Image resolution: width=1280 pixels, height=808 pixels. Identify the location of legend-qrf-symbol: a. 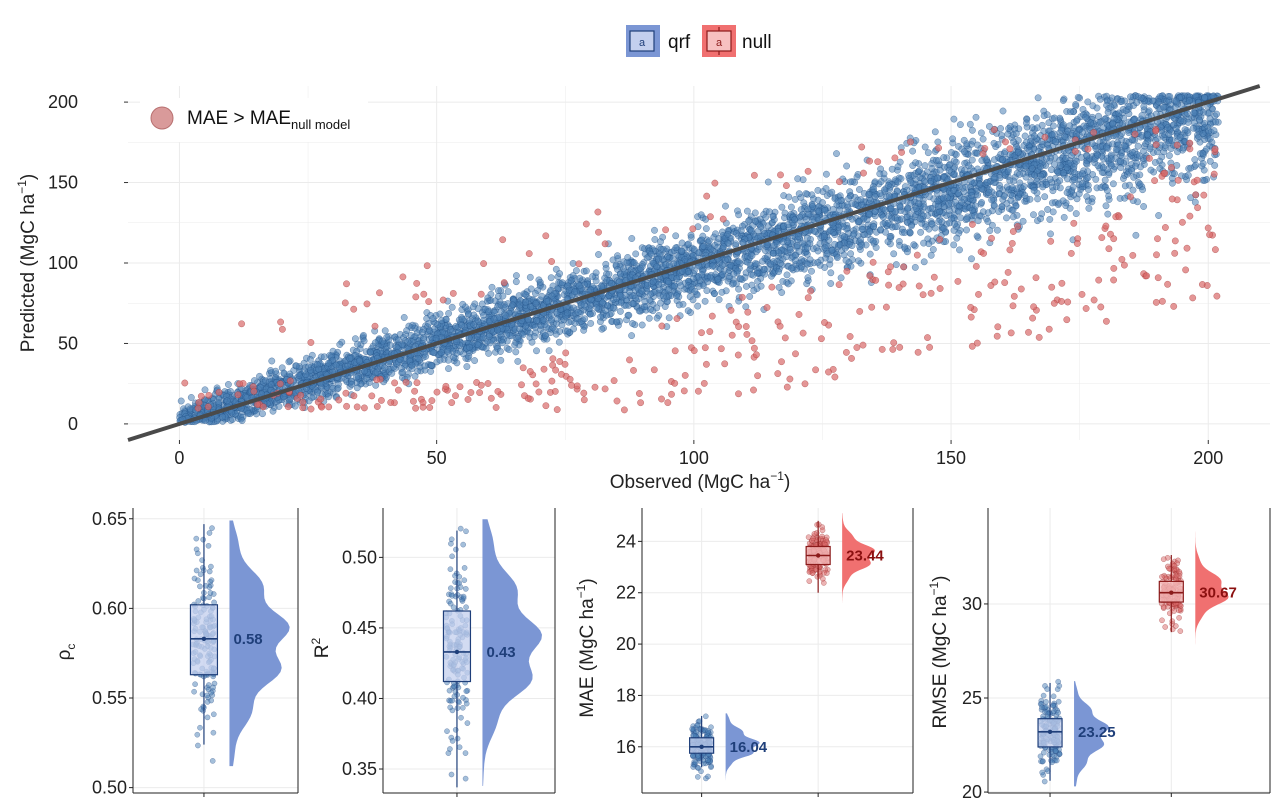
(642, 43).